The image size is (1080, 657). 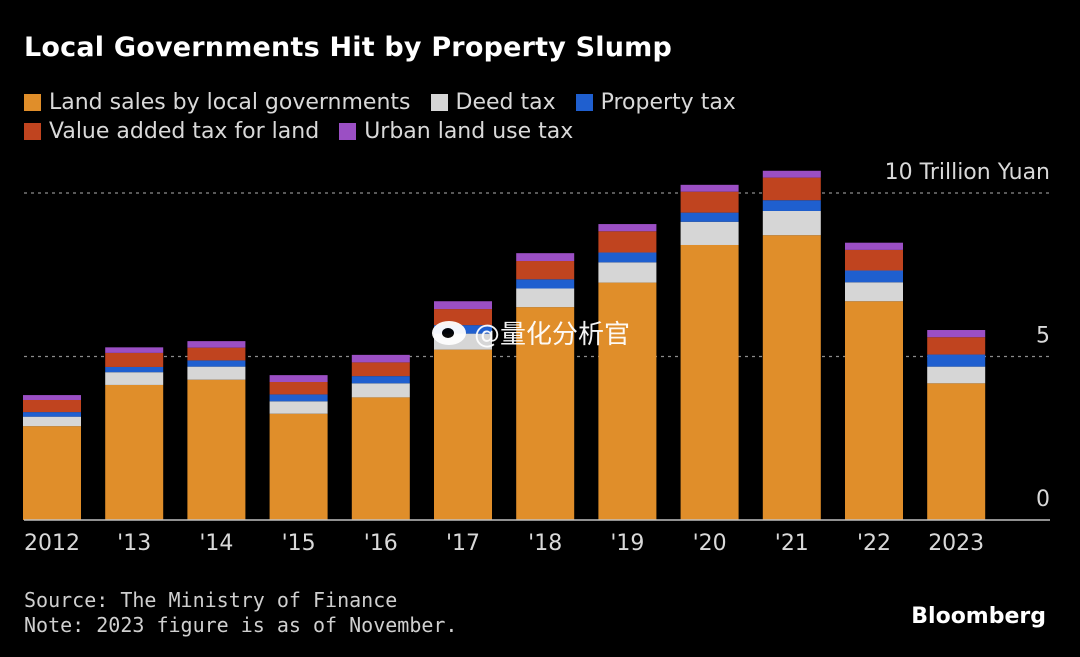 What do you see at coordinates (241, 625) in the screenshot?
I see `note-text: Note: 2023 figure is as of November.` at bounding box center [241, 625].